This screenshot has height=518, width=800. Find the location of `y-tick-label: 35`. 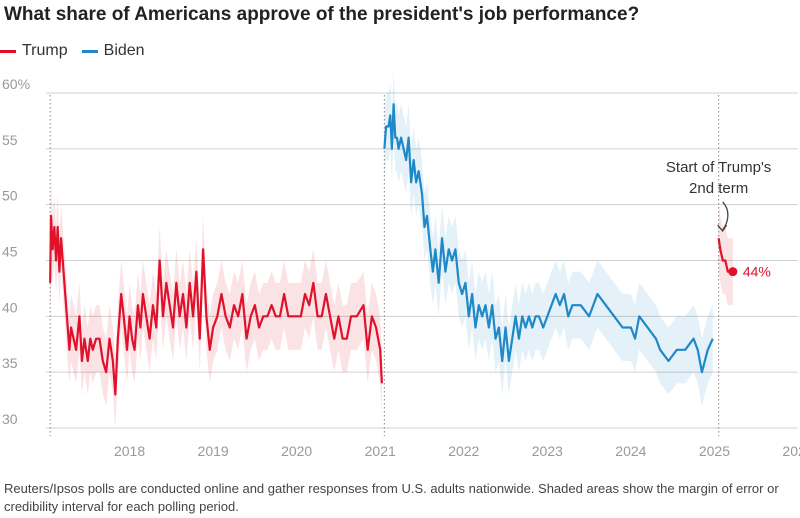

y-tick-label: 35 is located at coordinates (10, 363).